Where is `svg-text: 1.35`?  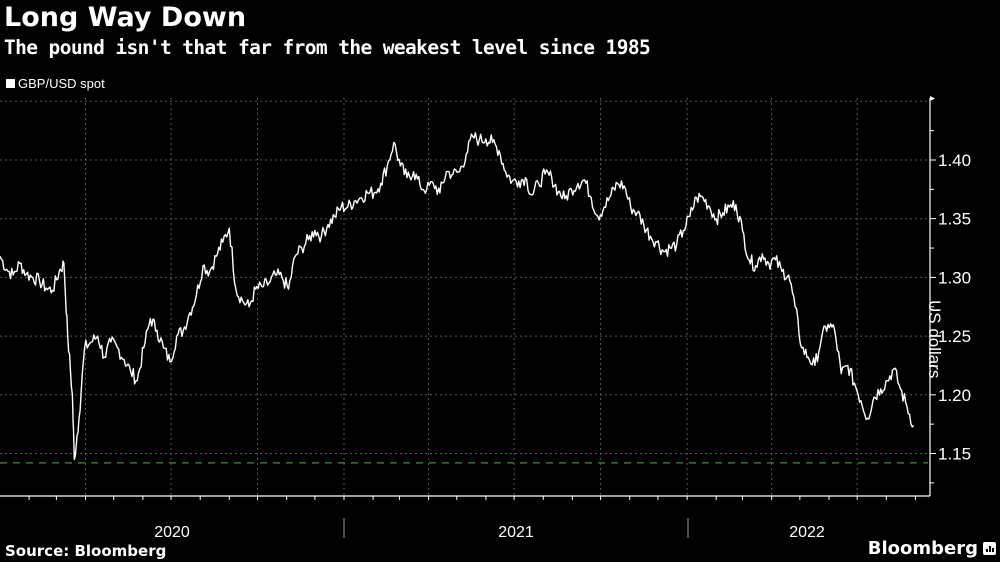 svg-text: 1.35 is located at coordinates (954, 219).